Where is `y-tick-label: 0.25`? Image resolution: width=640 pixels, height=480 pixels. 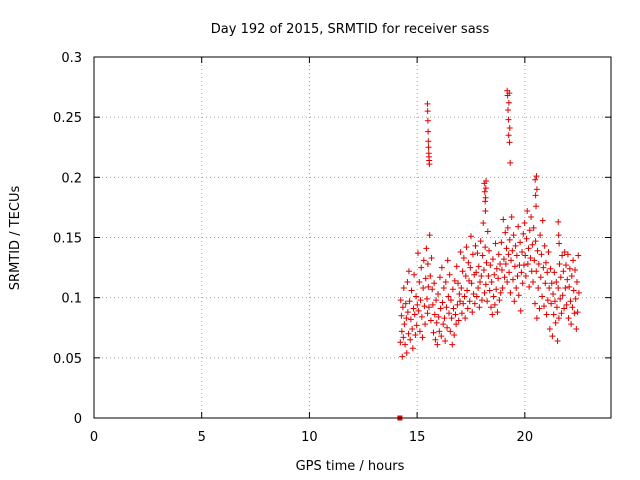 y-tick-label: 0.25 is located at coordinates (67, 118).